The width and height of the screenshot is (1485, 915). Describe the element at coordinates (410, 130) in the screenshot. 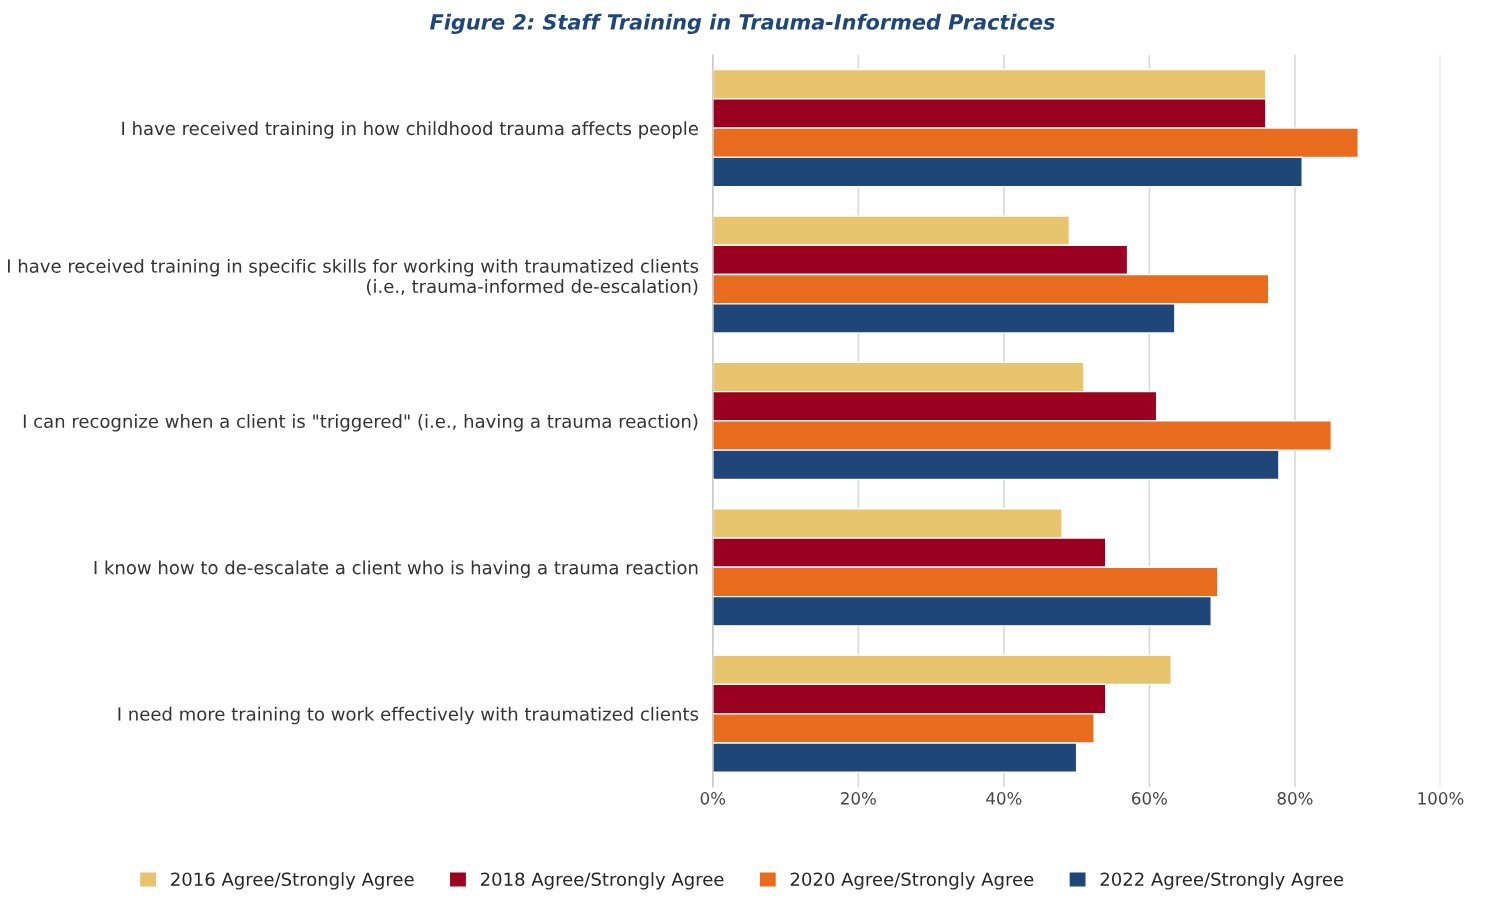

I see `y-tick-label: I have received training in how childhood trauma affects people` at that location.